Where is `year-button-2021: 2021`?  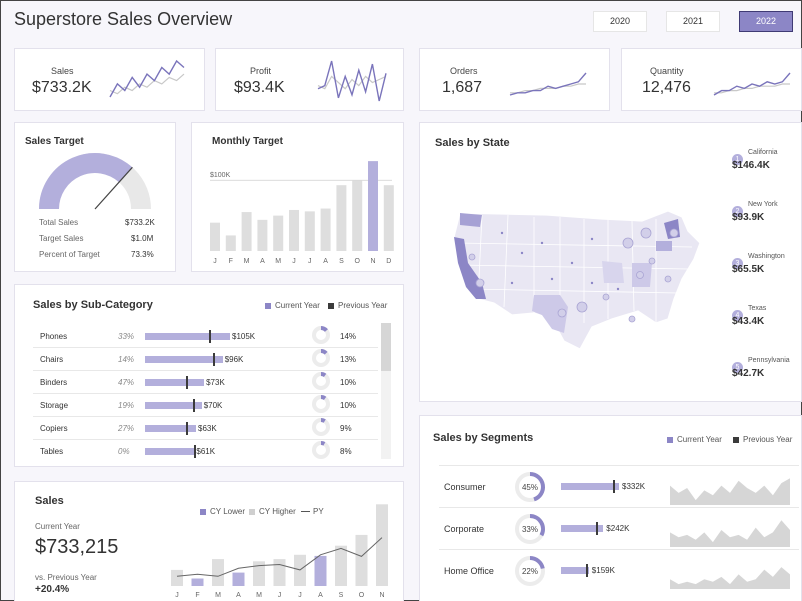
year-button-2021: 2021 is located at coordinates (693, 21).